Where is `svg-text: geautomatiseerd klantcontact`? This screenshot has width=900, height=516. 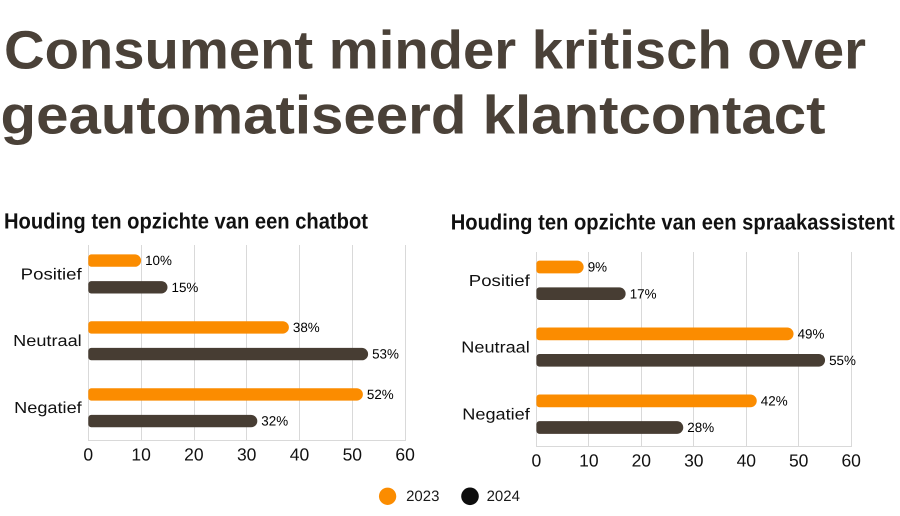 svg-text: geautomatiseerd klantcontact is located at coordinates (413, 116).